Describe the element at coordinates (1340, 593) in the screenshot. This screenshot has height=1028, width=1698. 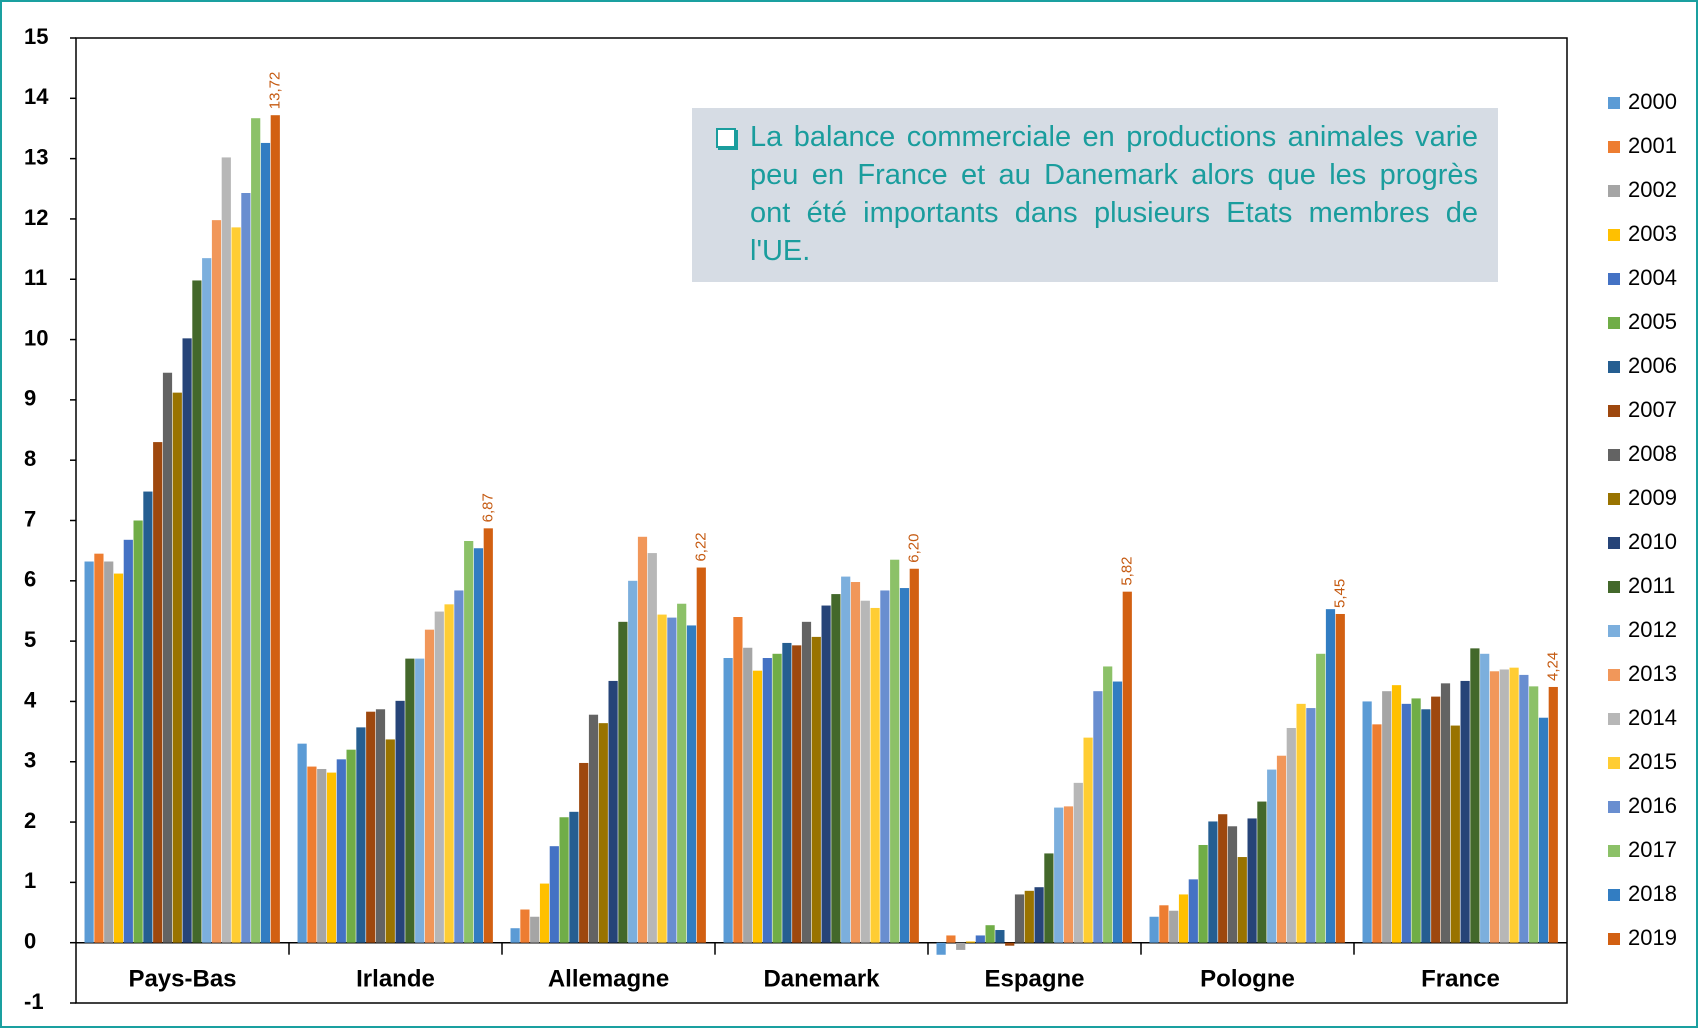
I see `value-label: 5,45` at that location.